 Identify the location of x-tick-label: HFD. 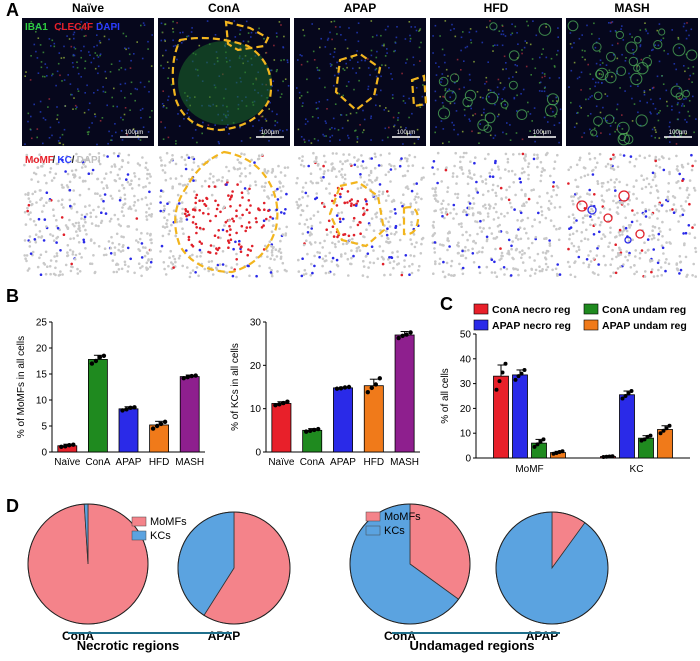
(159, 462).